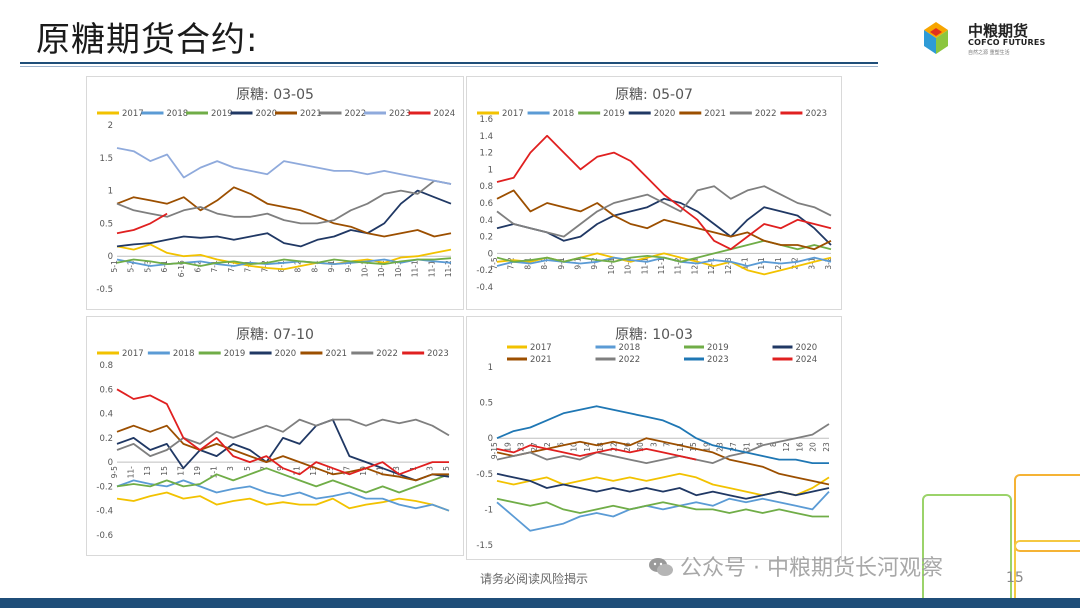  What do you see at coordinates (486, 154) in the screenshot?
I see `y-tick-label: 1.2` at bounding box center [486, 154].